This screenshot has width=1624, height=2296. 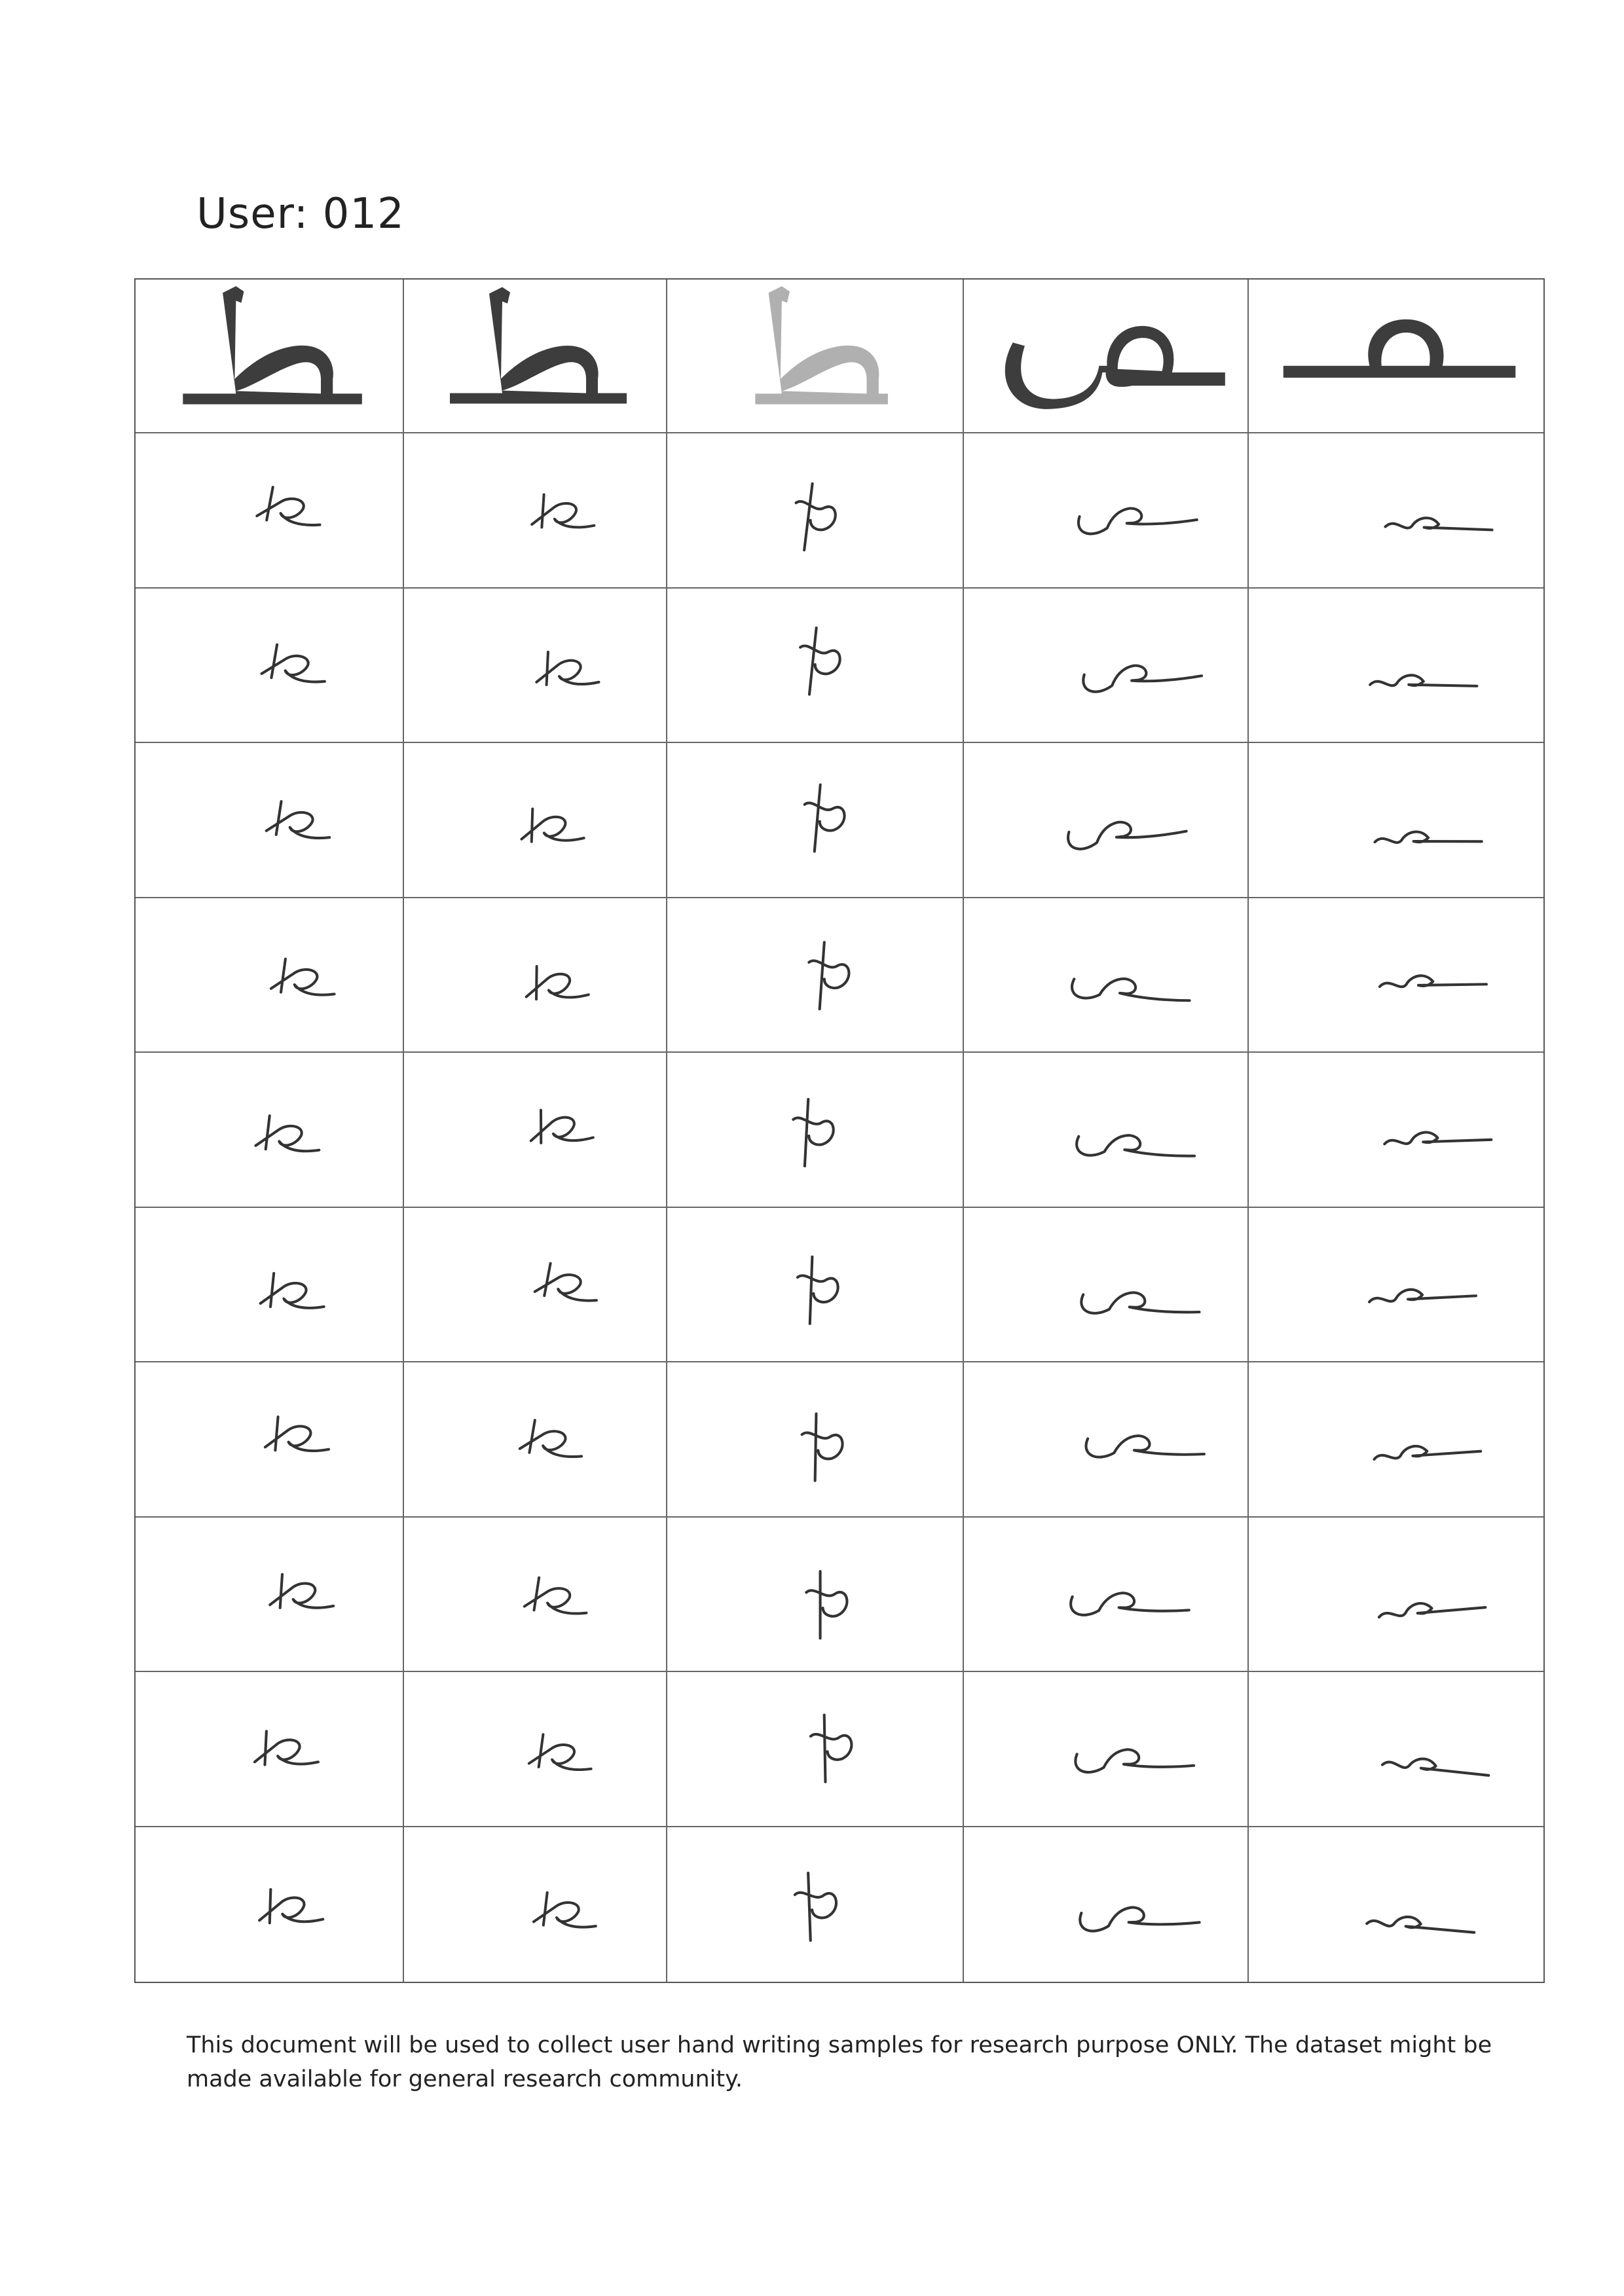 I want to click on reference-glyph-tah-upright, so click(x=821, y=345).